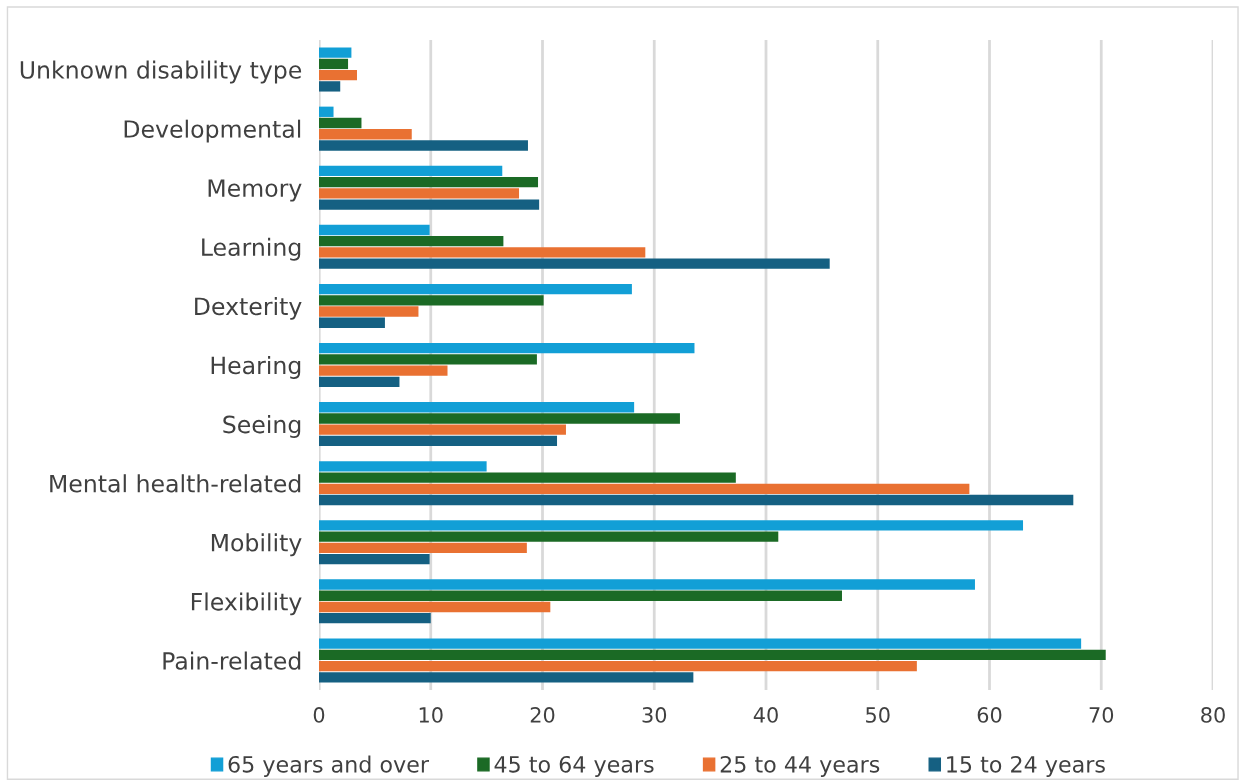  Describe the element at coordinates (542, 715) in the screenshot. I see `x-tick-label: 20` at that location.